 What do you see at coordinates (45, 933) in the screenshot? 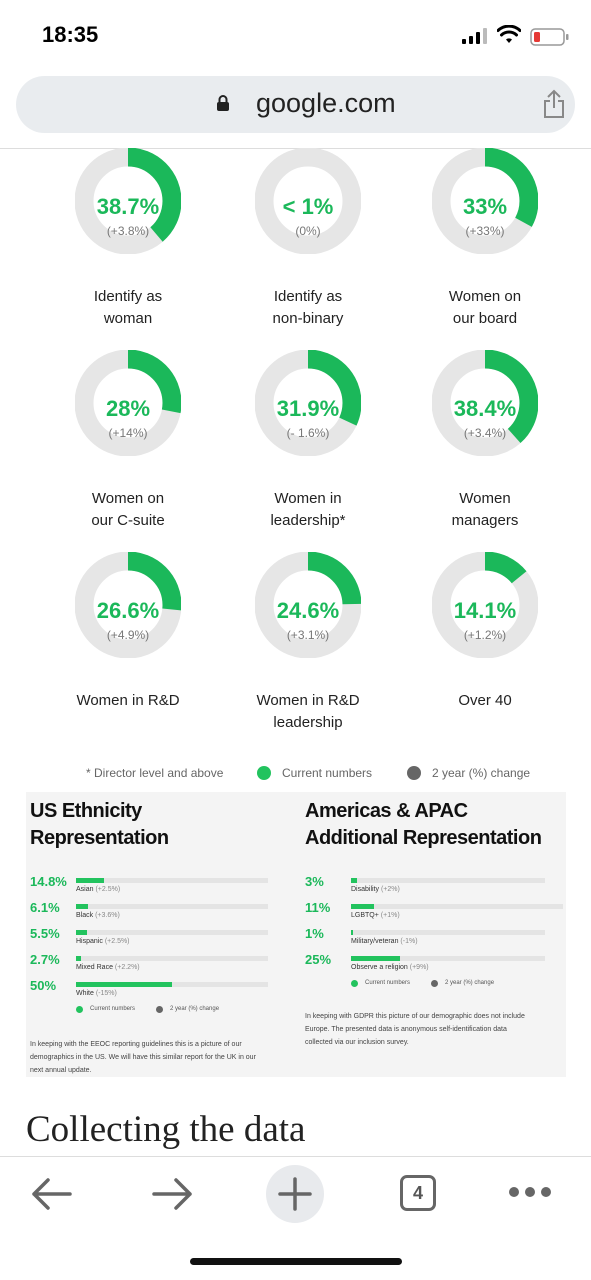
I see `bar-value: 5.5%` at bounding box center [45, 933].